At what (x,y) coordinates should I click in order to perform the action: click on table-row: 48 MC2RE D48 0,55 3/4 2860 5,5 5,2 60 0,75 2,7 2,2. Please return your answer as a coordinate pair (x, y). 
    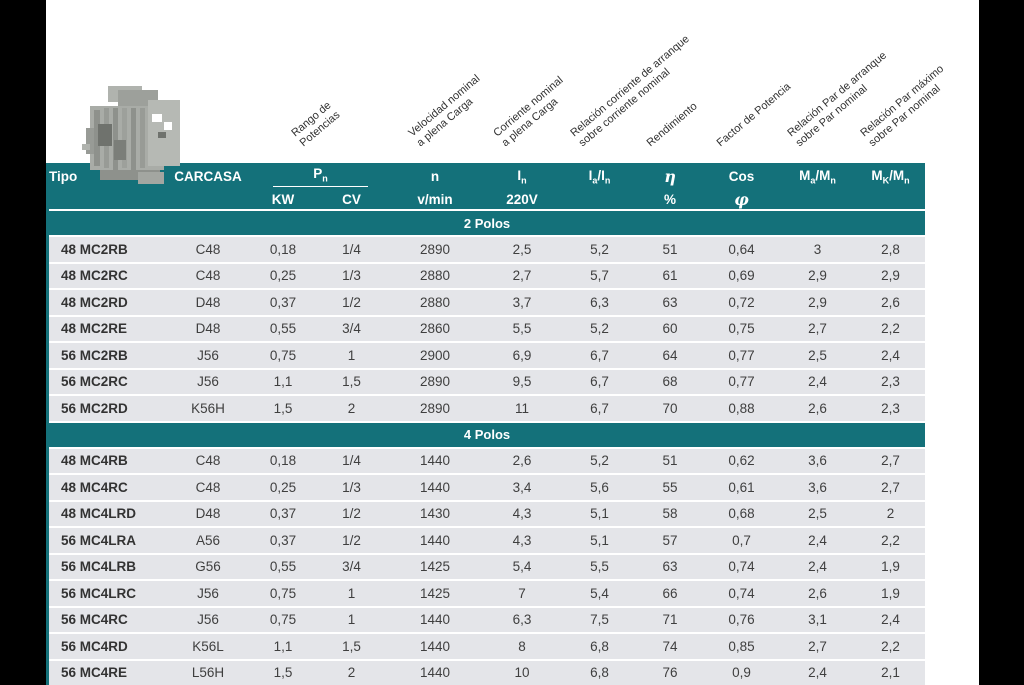
    Looking at the image, I should click on (487, 329).